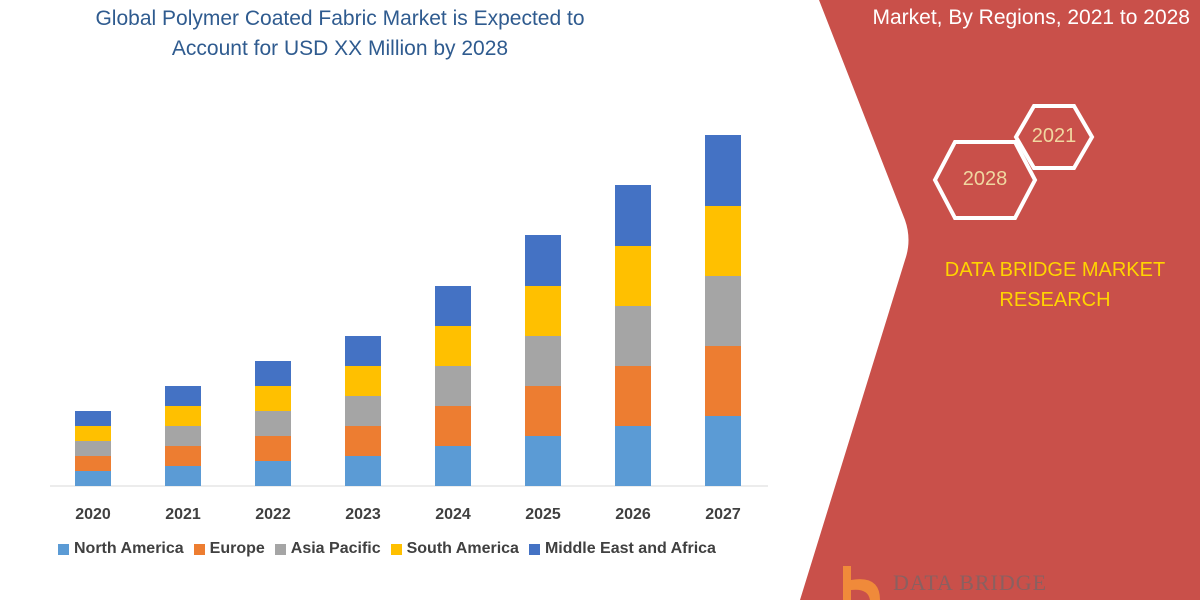 The image size is (1200, 600). What do you see at coordinates (462, 548) in the screenshot?
I see `legend-label: South America` at bounding box center [462, 548].